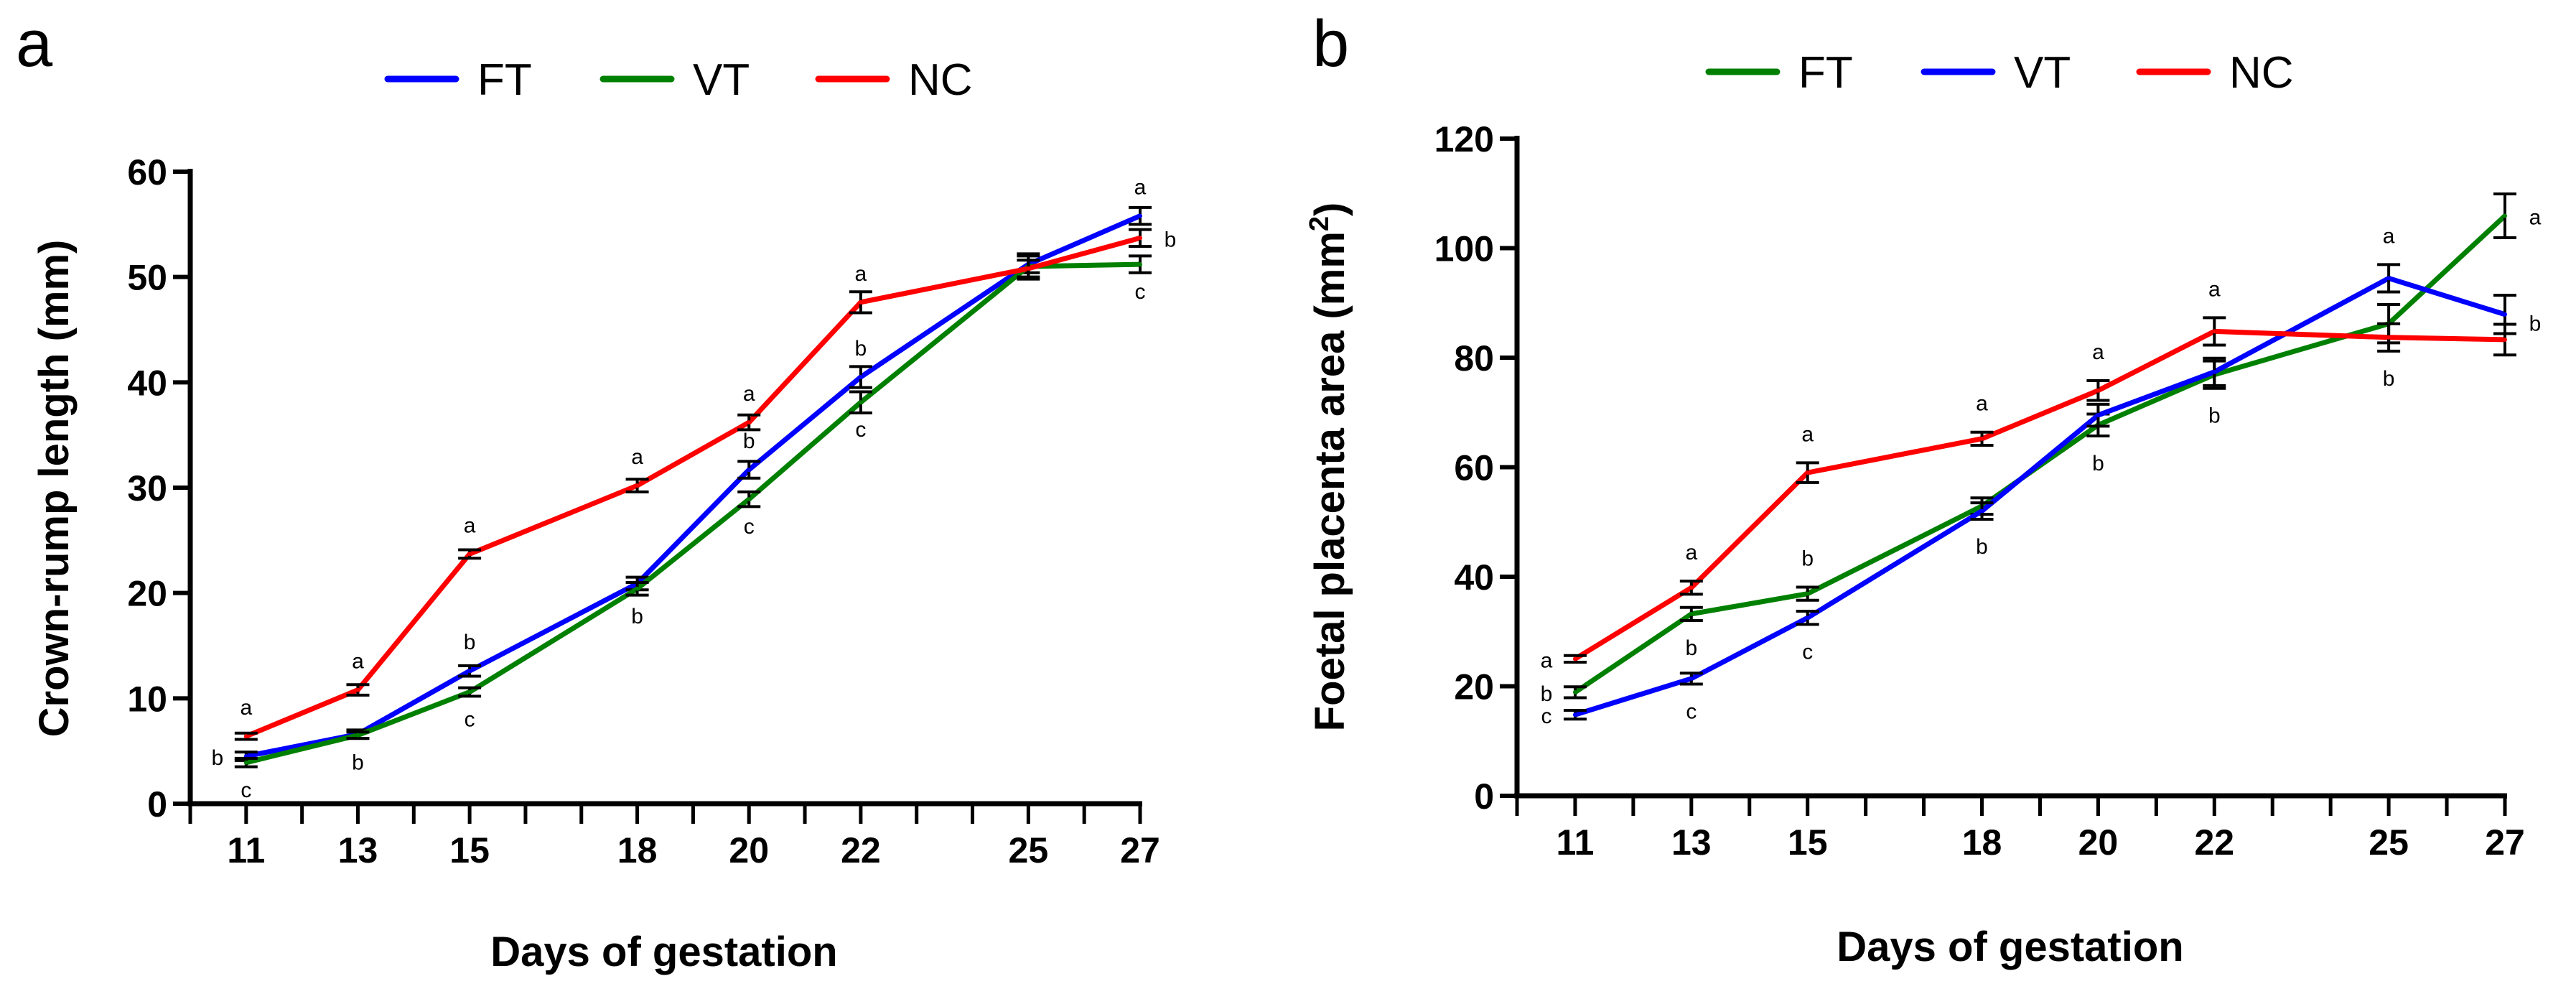 Image resolution: width=2576 pixels, height=994 pixels. What do you see at coordinates (1464, 139) in the screenshot?
I see `y-tick-label: 120` at bounding box center [1464, 139].